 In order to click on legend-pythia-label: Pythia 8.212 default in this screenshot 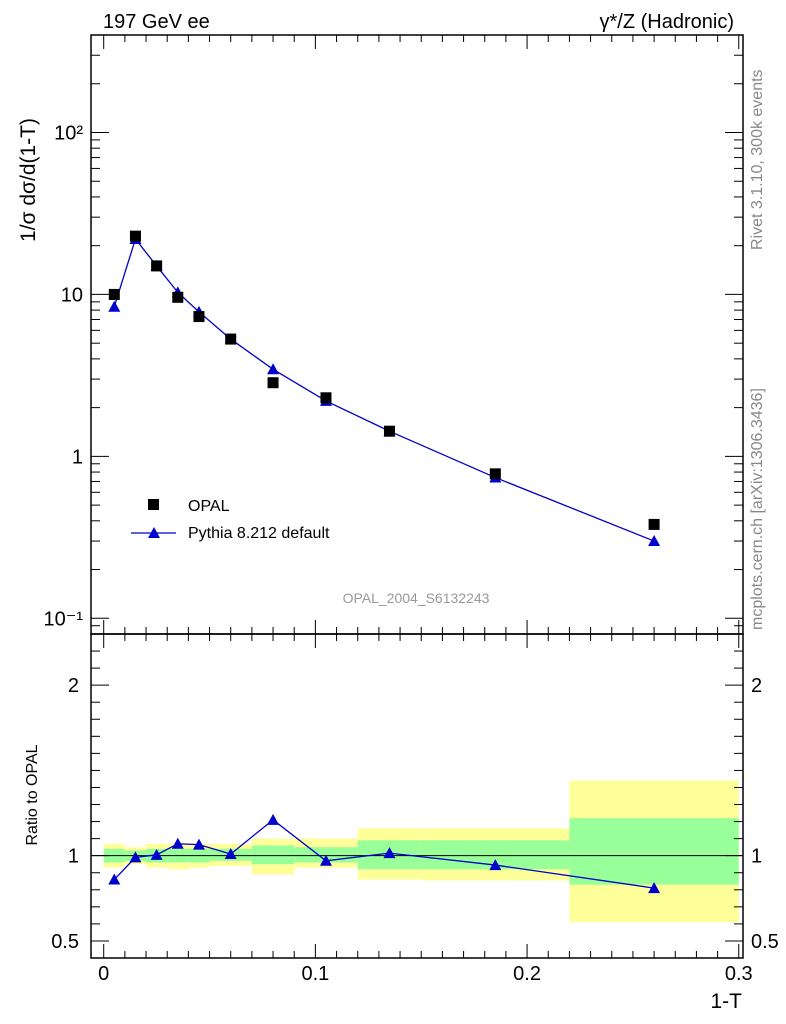, I will do `click(259, 533)`.